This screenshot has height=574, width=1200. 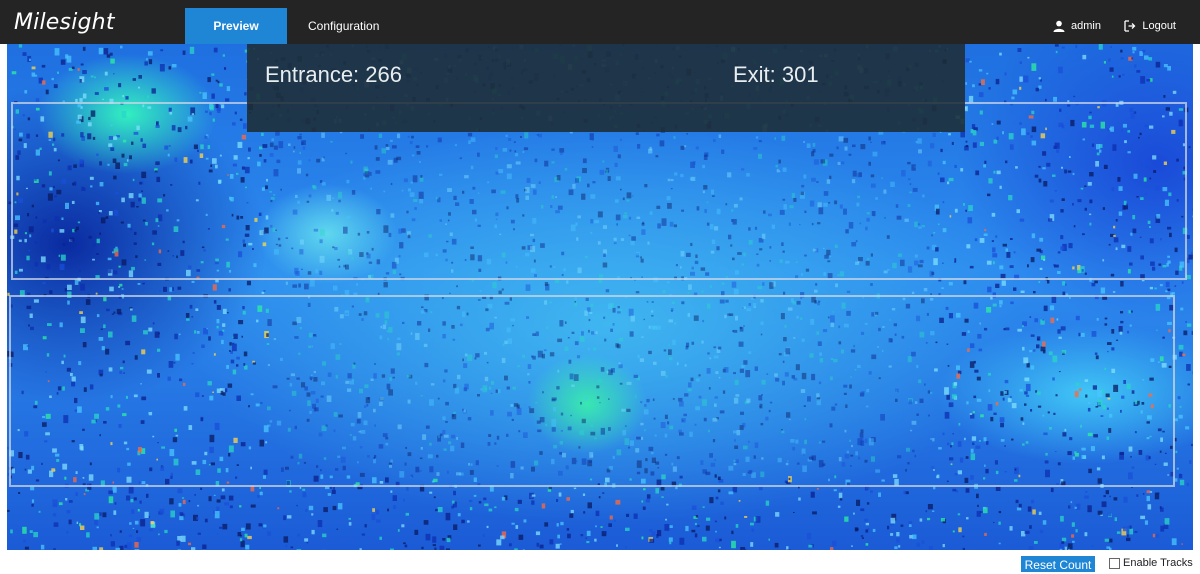 I want to click on tab-configuration: Configuration, so click(x=343, y=26).